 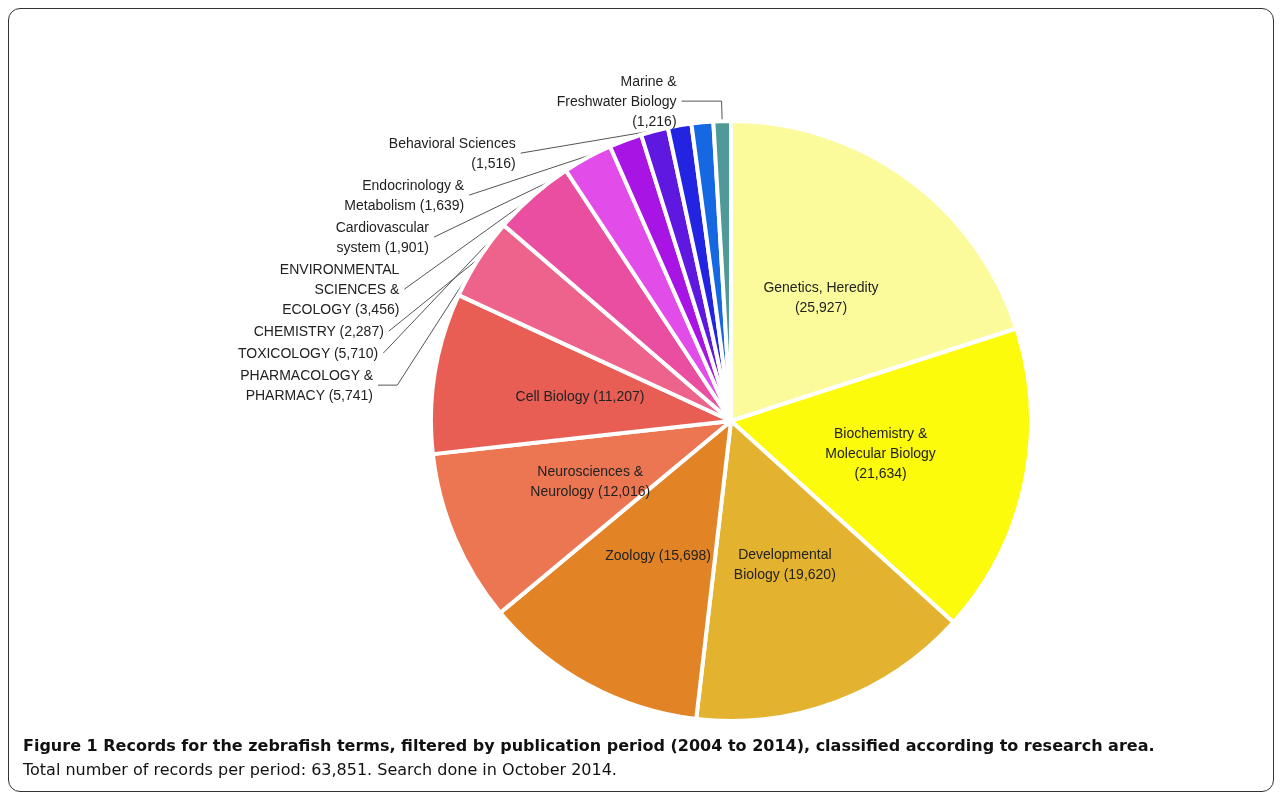 I want to click on slice-label: Marine & Freshwater Biology (1,216), so click(x=617, y=101).